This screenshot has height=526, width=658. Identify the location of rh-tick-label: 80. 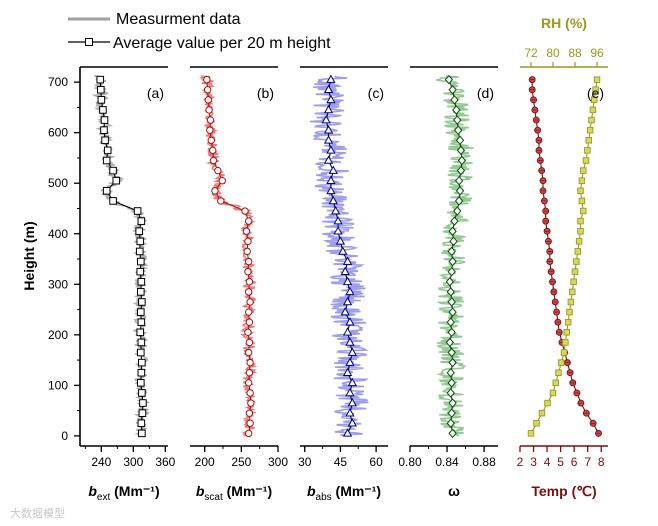
(553, 53).